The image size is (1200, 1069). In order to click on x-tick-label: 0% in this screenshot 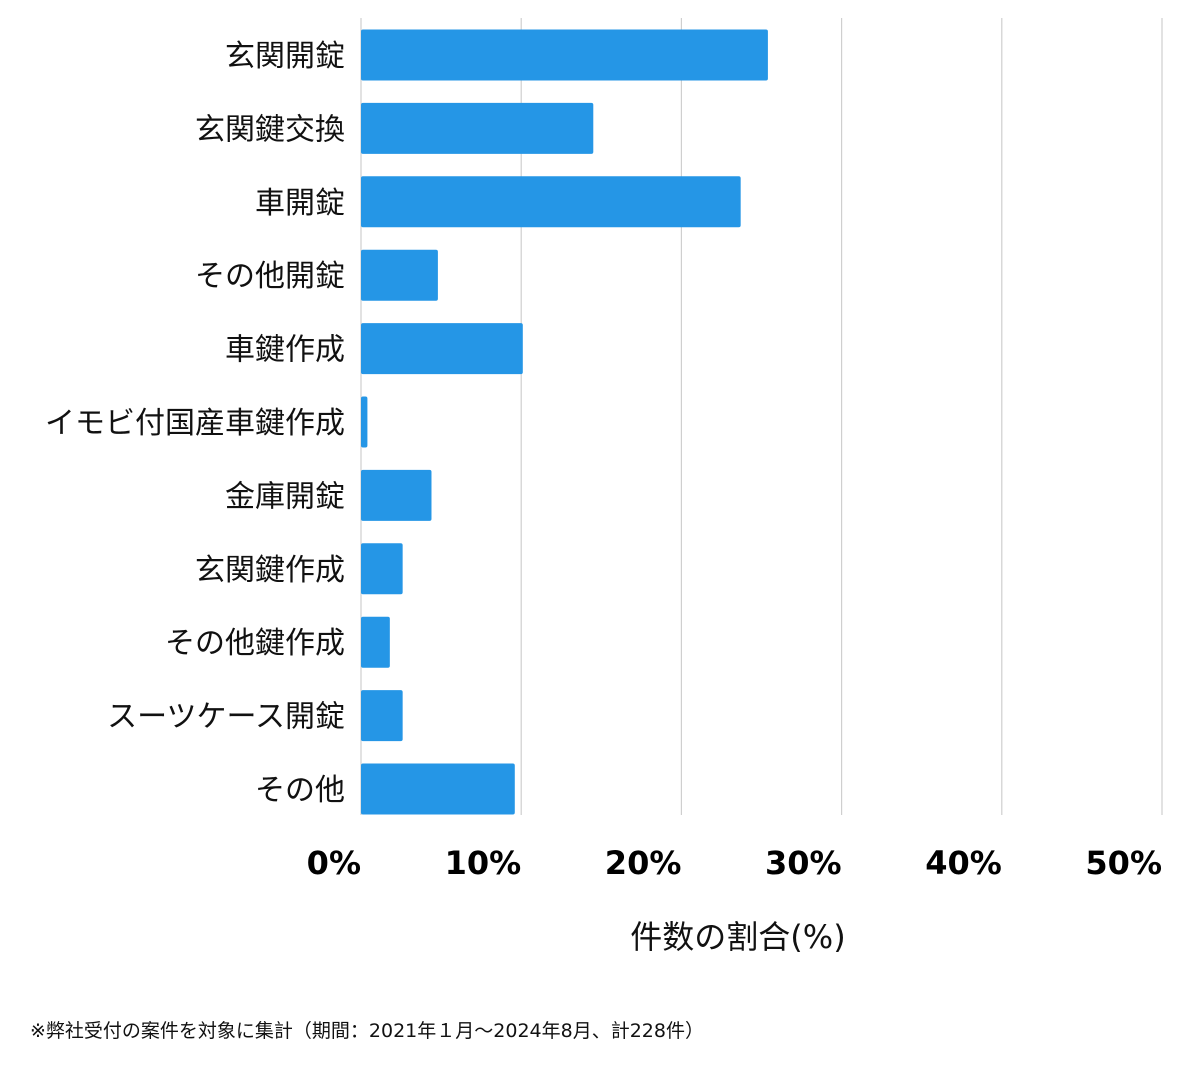, I will do `click(334, 863)`.